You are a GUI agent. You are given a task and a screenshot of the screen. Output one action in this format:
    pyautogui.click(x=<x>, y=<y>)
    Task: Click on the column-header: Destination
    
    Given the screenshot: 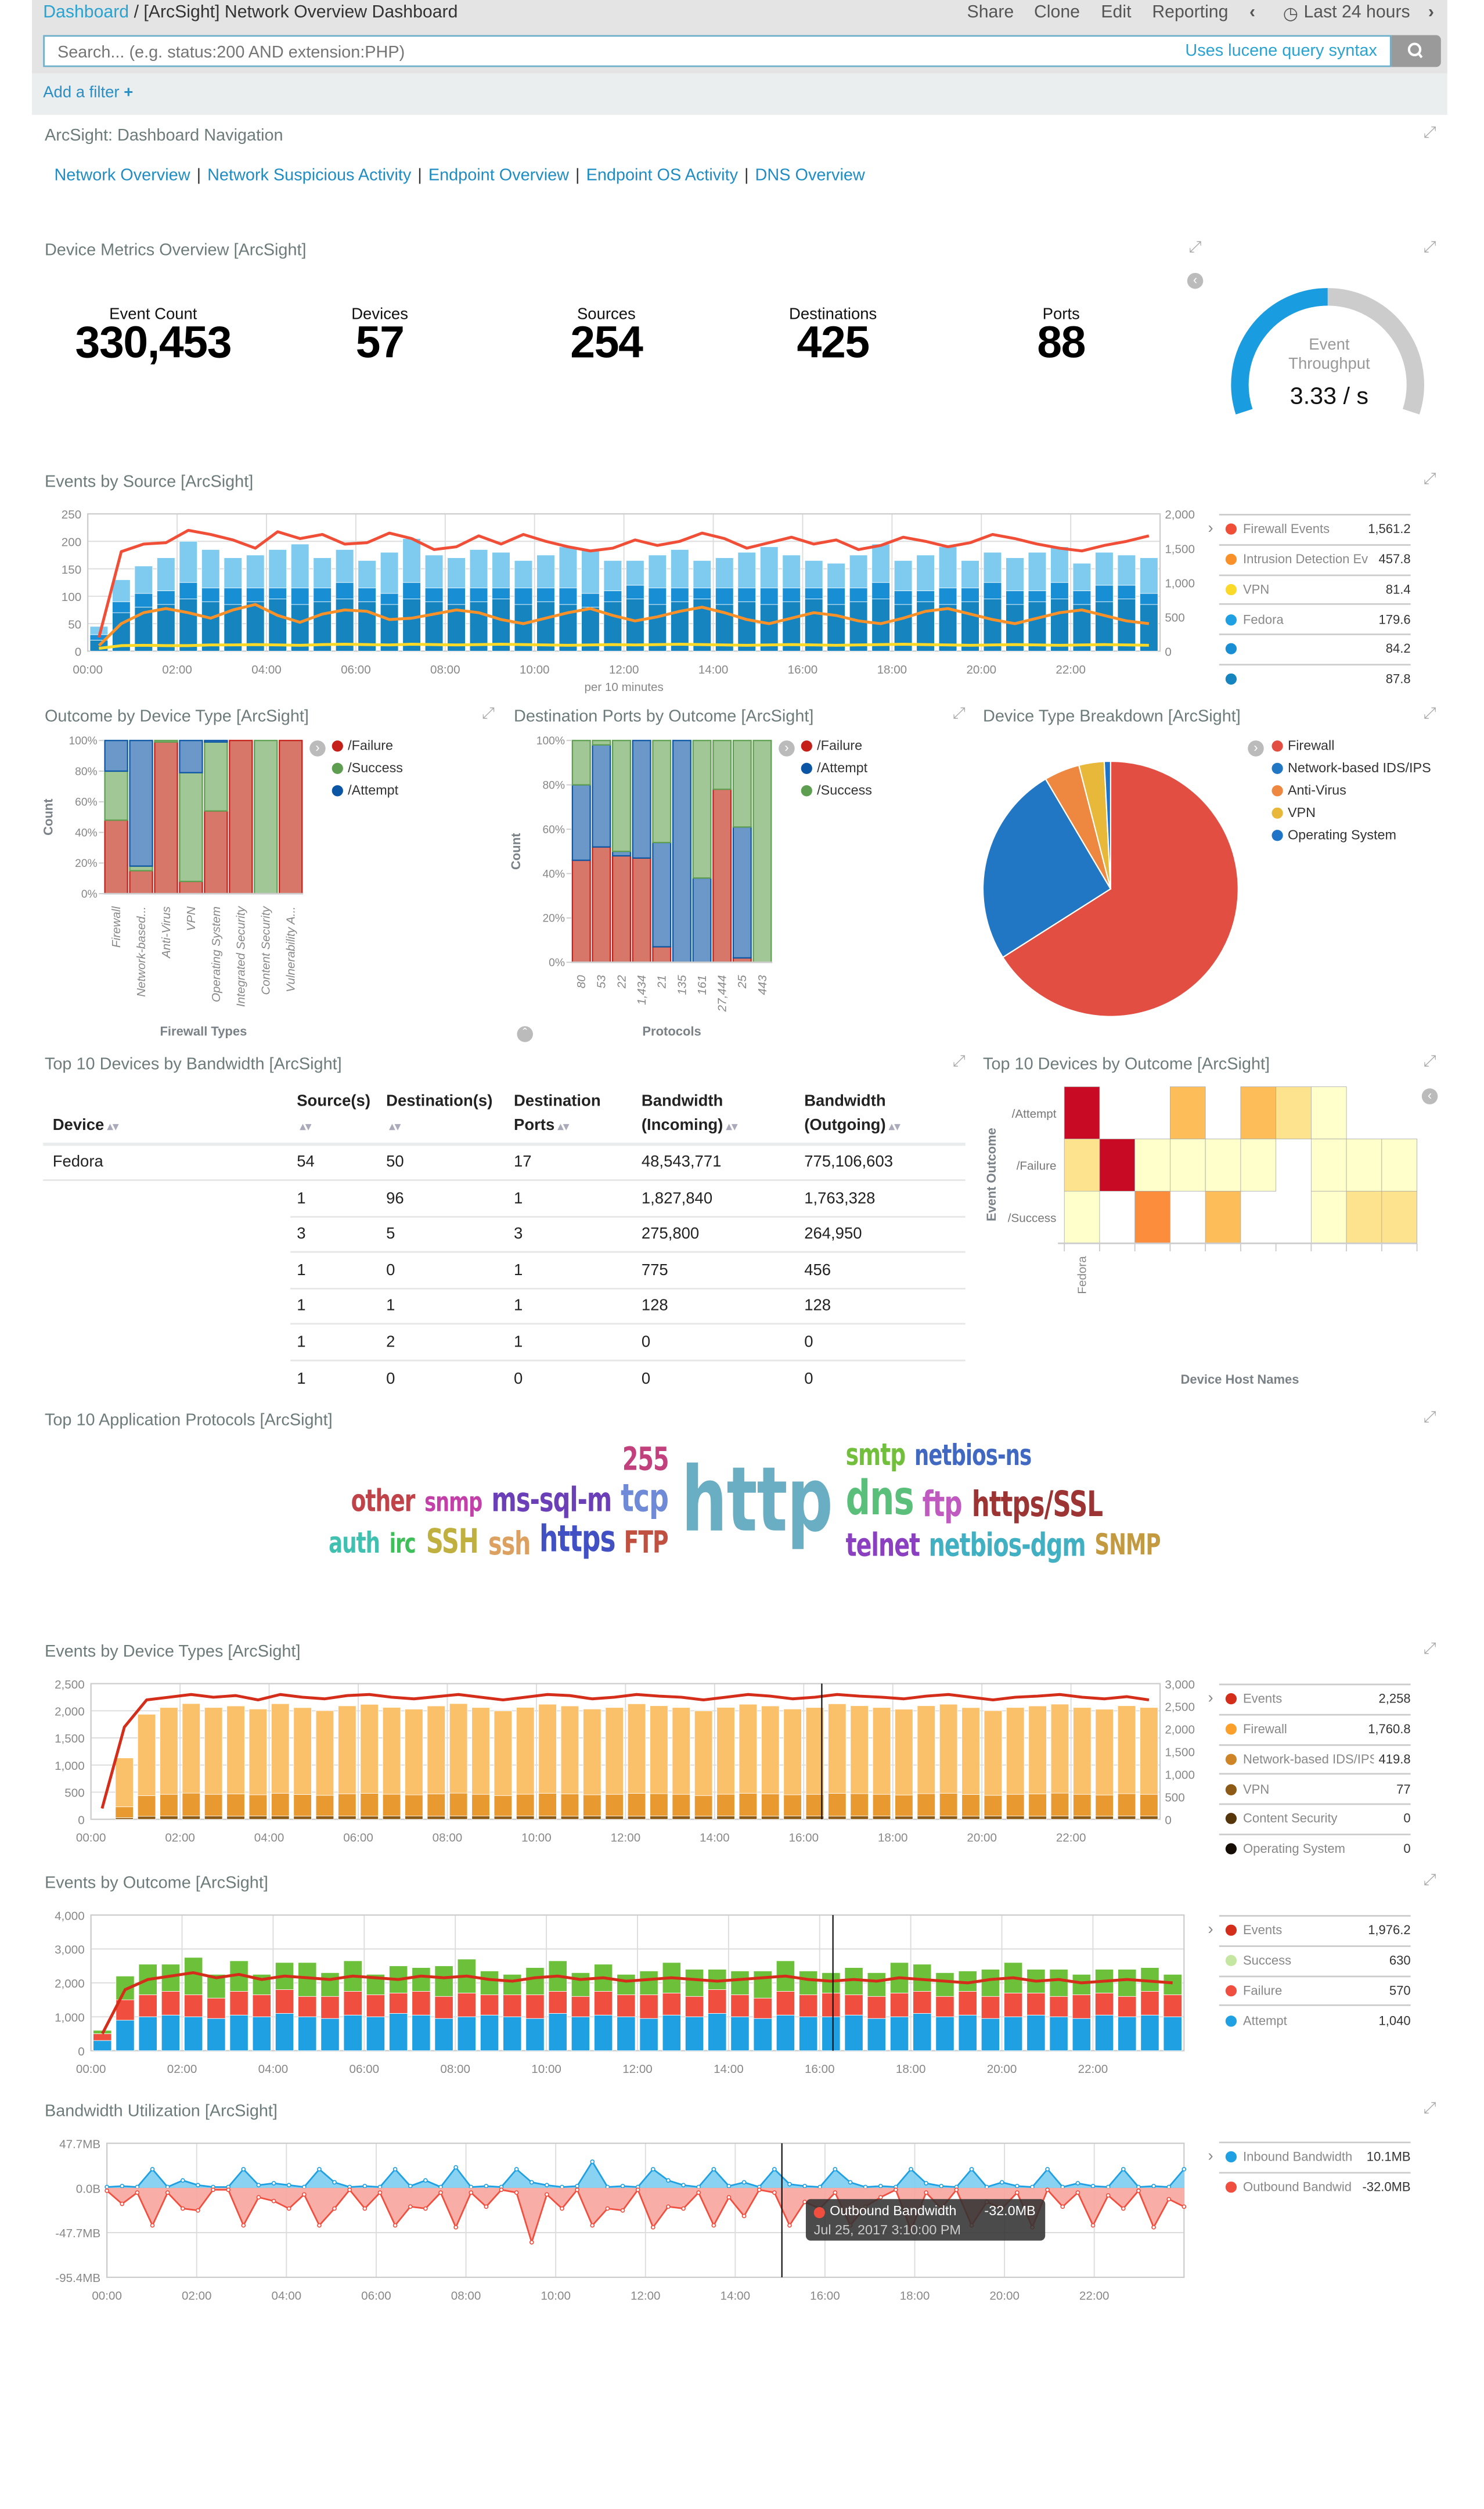 What is the action you would take?
    pyautogui.click(x=557, y=1102)
    